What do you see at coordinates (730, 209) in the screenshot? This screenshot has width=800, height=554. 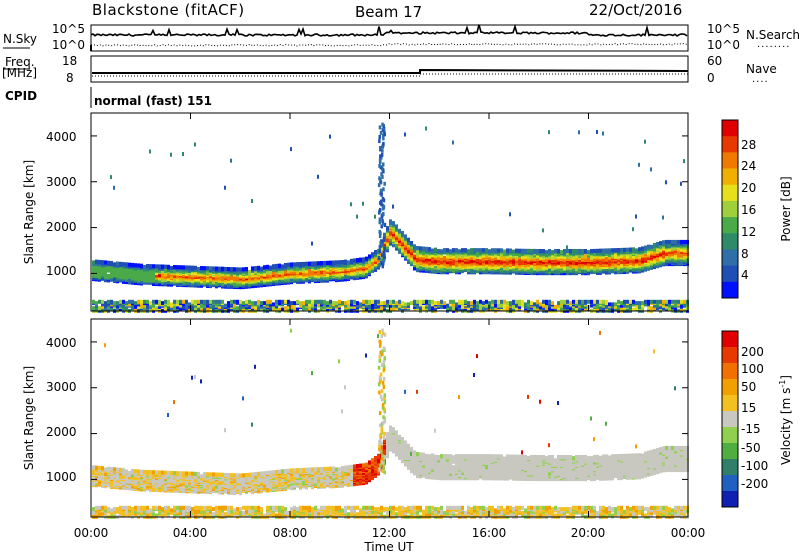 I see `power-colorbar` at bounding box center [730, 209].